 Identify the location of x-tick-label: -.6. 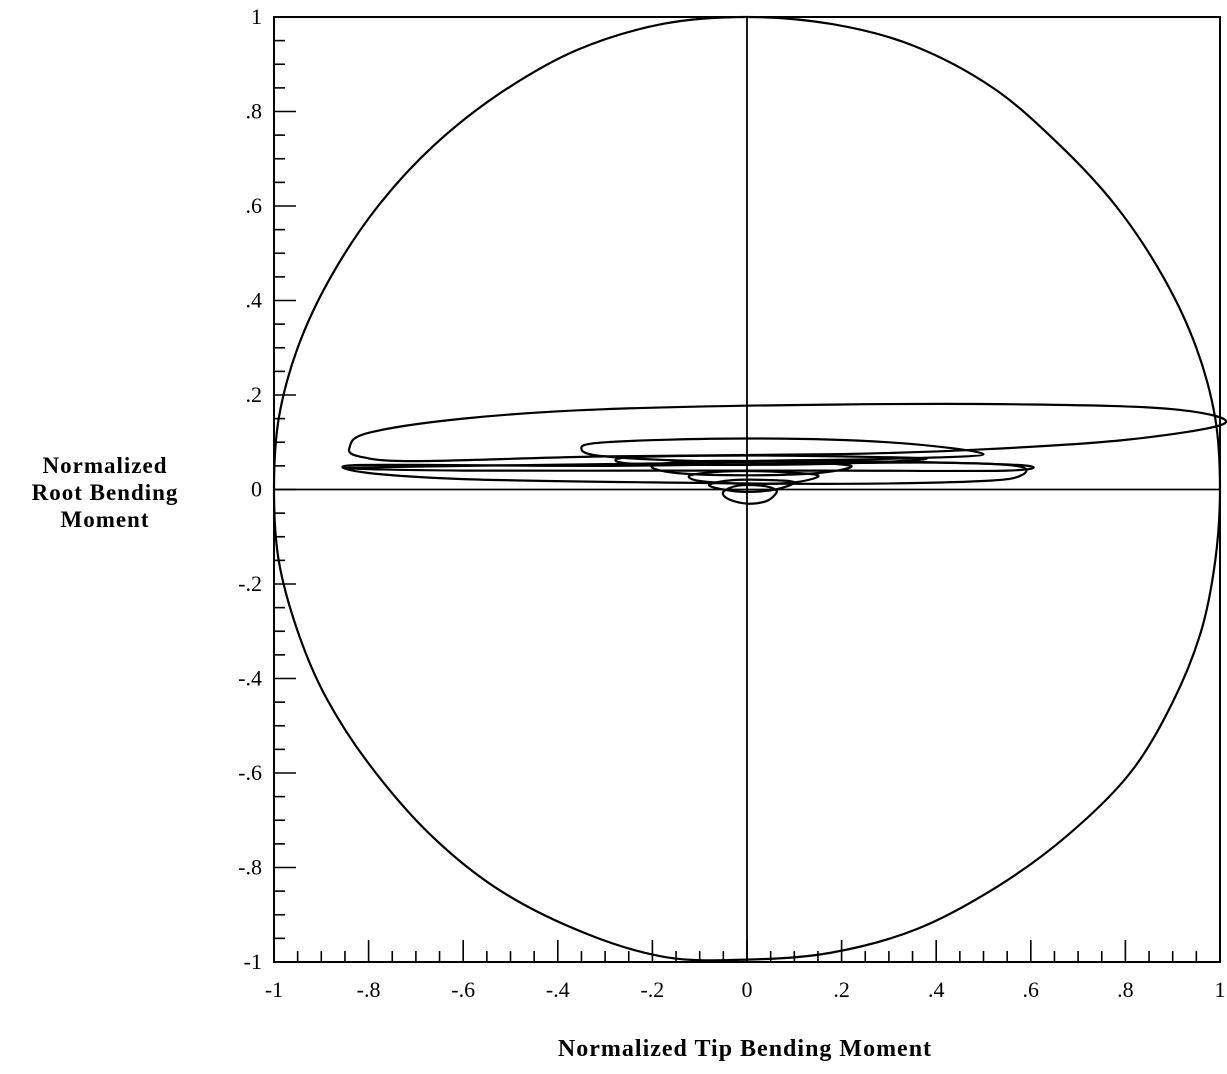
(463, 989).